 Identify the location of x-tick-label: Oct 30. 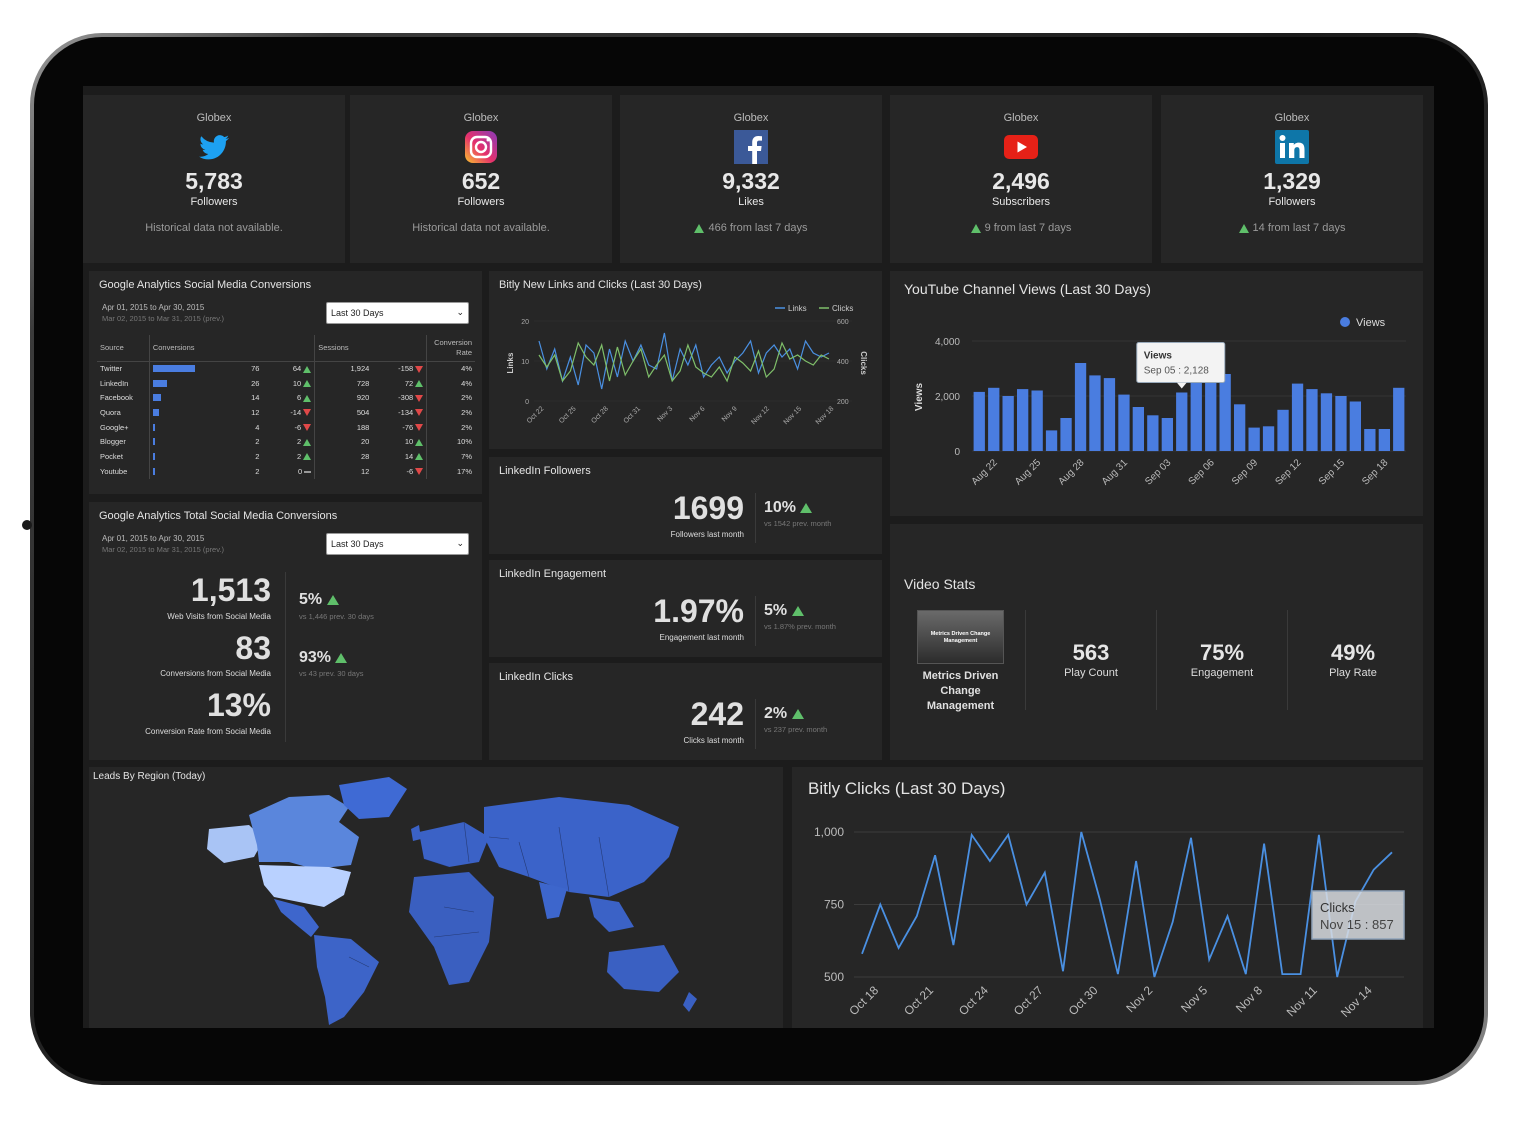
(1083, 1000).